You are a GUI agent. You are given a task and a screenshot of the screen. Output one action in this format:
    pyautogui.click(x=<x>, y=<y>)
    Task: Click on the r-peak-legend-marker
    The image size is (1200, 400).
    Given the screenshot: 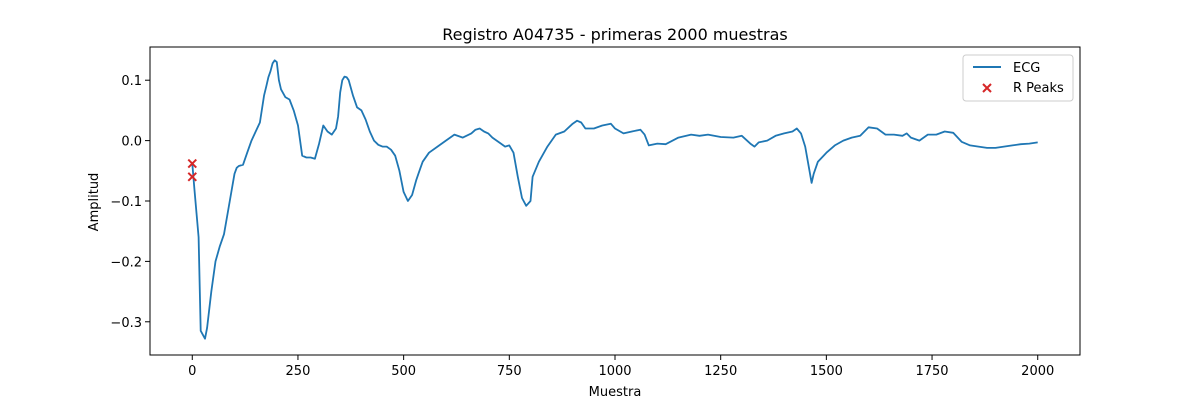 What is the action you would take?
    pyautogui.click(x=987, y=88)
    